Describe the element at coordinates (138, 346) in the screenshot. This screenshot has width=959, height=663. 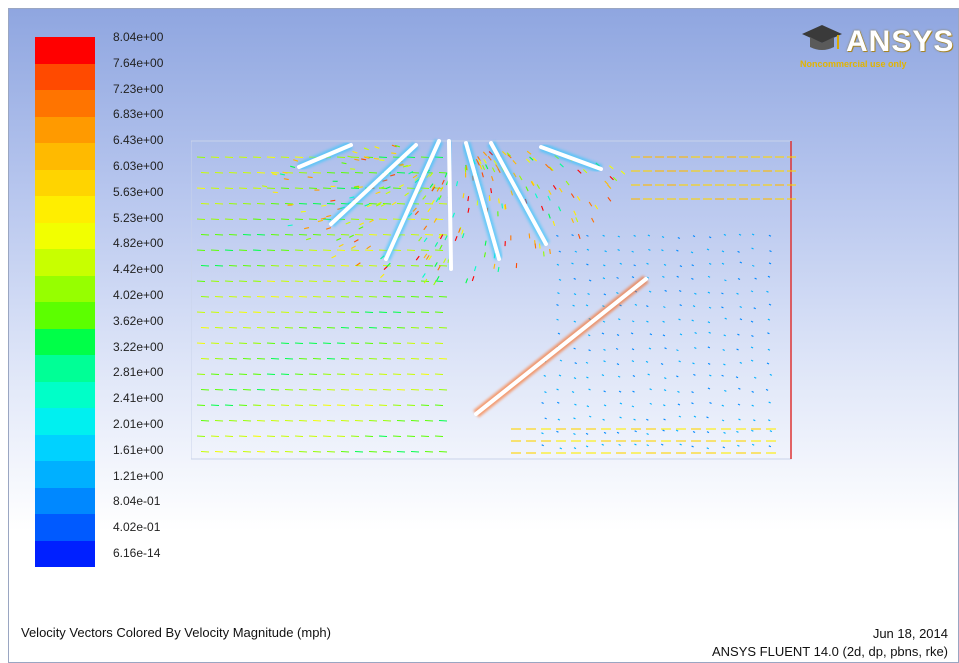
I see `legend-label: 3.22e+00` at that location.